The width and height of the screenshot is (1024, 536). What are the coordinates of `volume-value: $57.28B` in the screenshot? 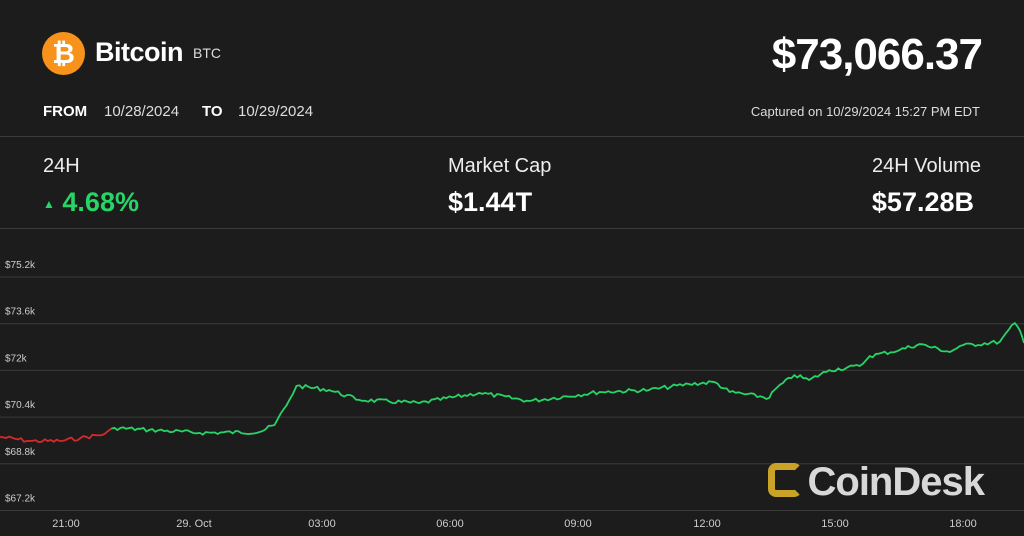 It's located at (922, 202).